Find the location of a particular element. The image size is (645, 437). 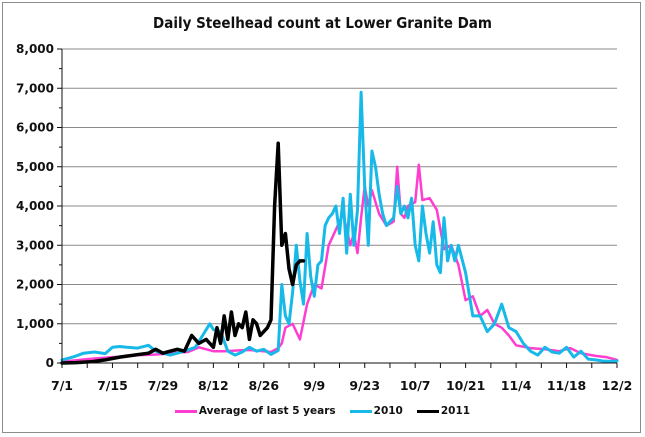

legend-item-2010: 2010 is located at coordinates (376, 411).